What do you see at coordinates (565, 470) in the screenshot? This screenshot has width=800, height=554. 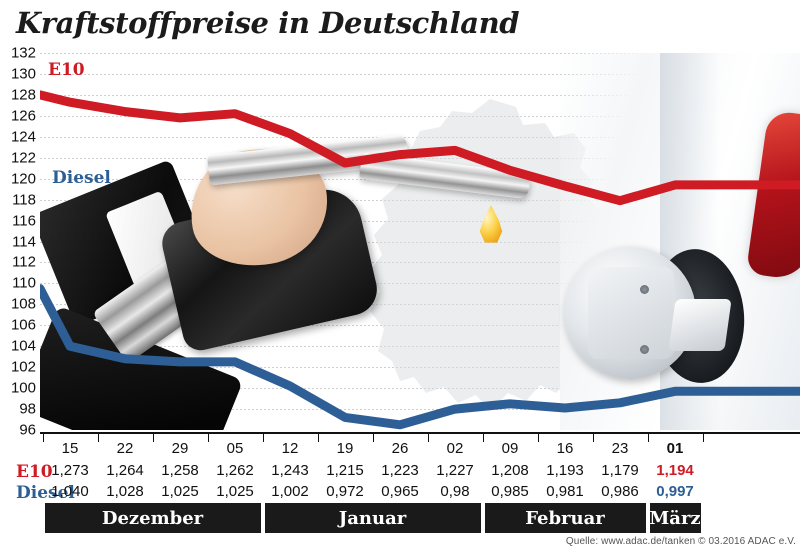 I see `e10-value-cell: 1,193` at bounding box center [565, 470].